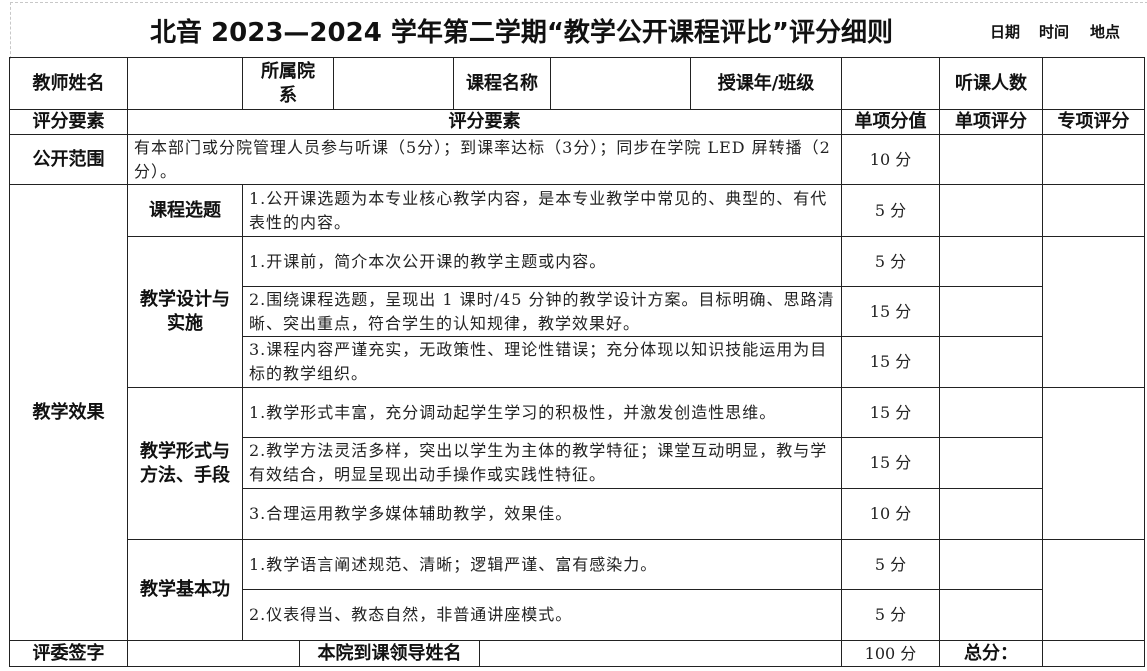 The width and height of the screenshot is (1147, 671). Describe the element at coordinates (185, 83) in the screenshot. I see `teacher-name-field` at that location.